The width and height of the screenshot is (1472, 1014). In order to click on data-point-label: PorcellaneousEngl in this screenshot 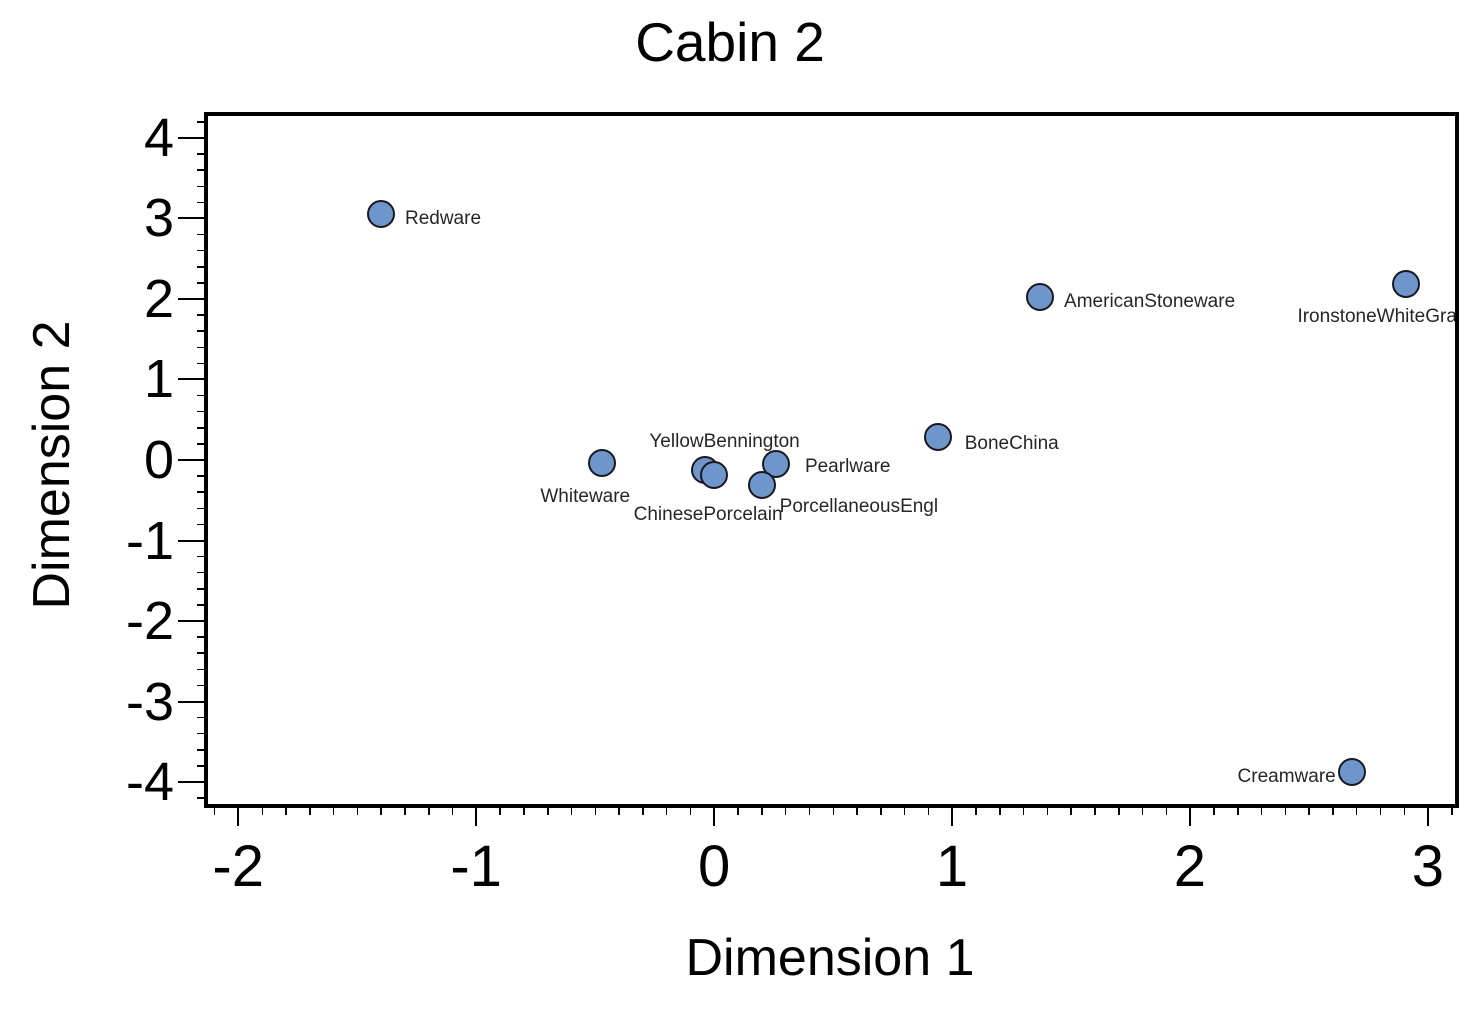, I will do `click(859, 506)`.